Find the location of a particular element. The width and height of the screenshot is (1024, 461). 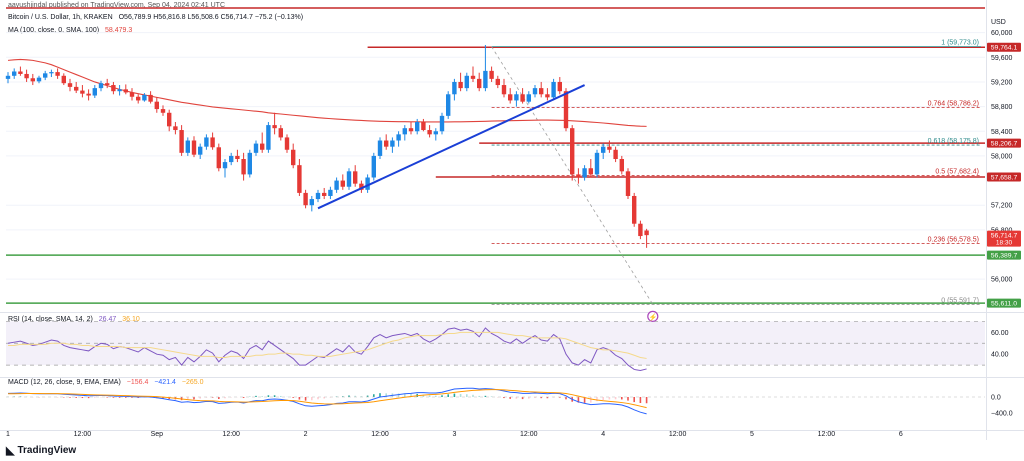

rsi-tick-label: 40.00 is located at coordinates (1000, 355).